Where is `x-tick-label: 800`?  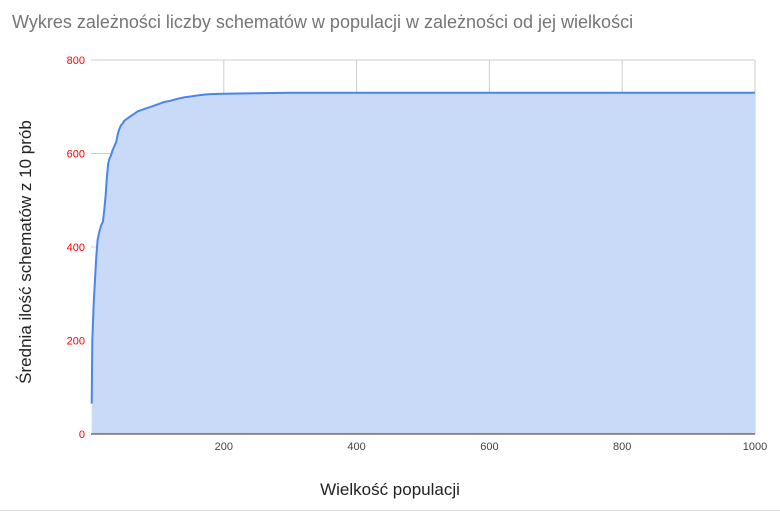 x-tick-label: 800 is located at coordinates (622, 447).